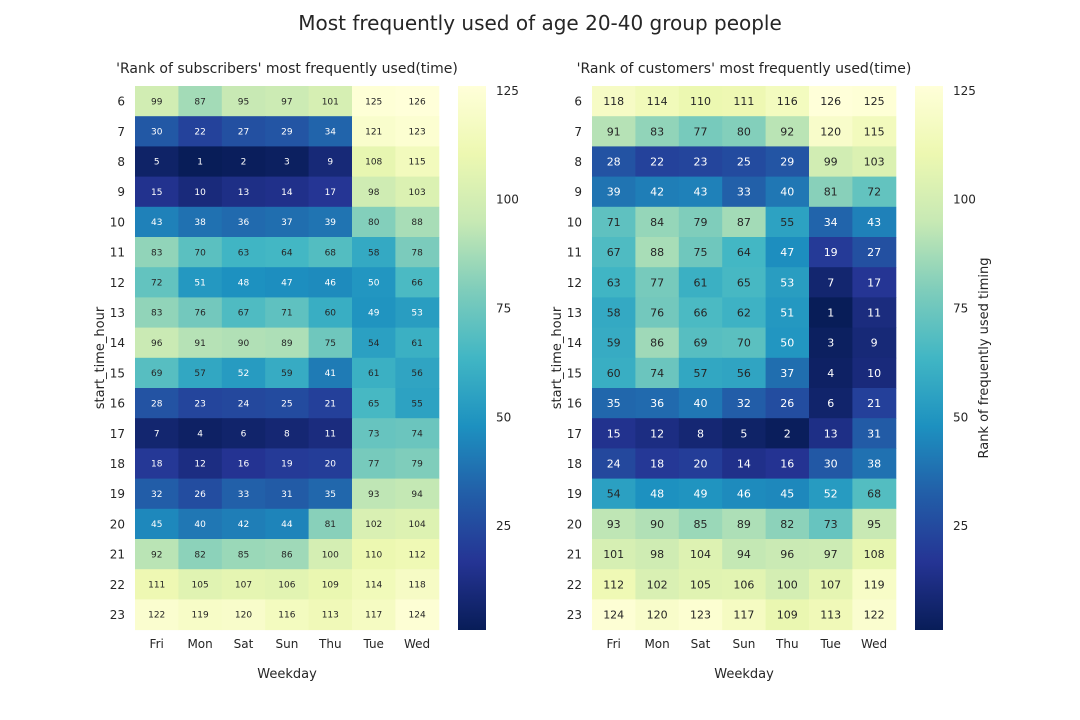 This screenshot has height=720, width=1080. Describe the element at coordinates (657, 192) in the screenshot. I see `cell-value-label: 42` at that location.